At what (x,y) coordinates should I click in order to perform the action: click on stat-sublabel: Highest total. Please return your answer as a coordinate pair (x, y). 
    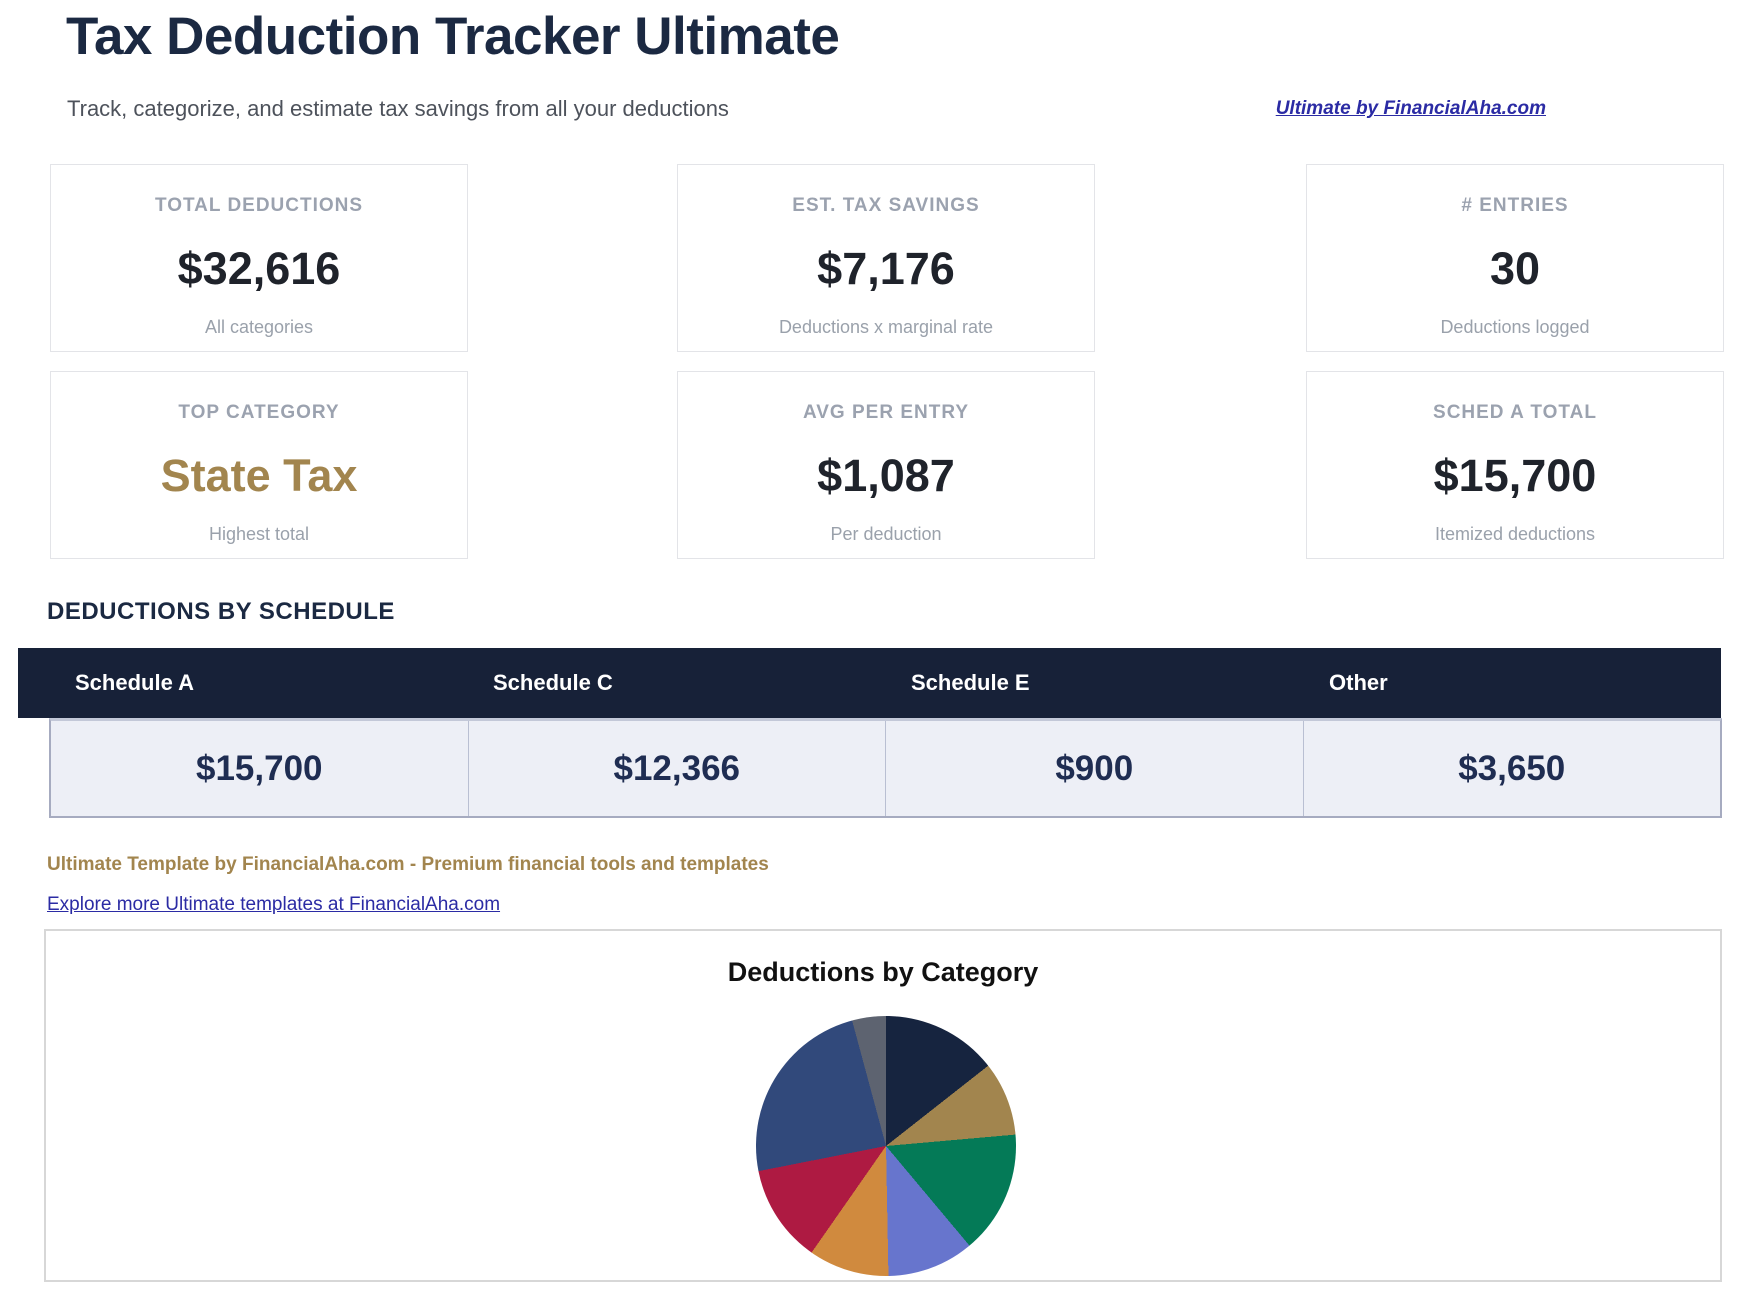
    Looking at the image, I should click on (259, 534).